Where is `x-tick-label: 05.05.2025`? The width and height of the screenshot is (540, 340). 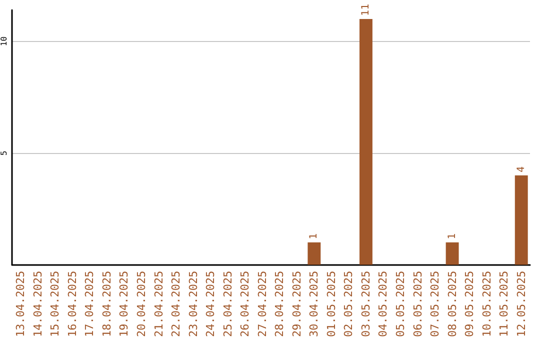
x-tick-label: 05.05.2025 is located at coordinates (400, 304).